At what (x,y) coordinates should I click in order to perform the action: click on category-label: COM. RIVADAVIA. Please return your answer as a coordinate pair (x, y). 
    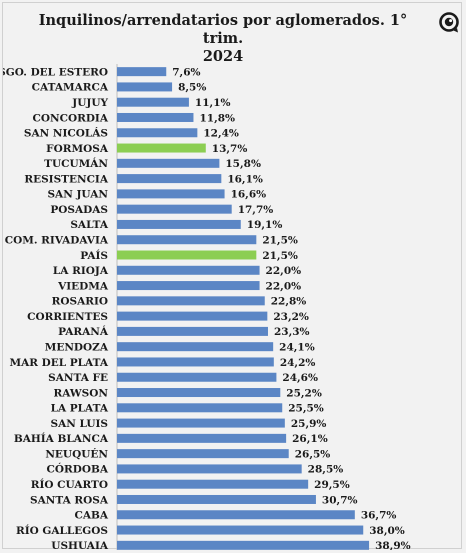
    Looking at the image, I should click on (57, 241).